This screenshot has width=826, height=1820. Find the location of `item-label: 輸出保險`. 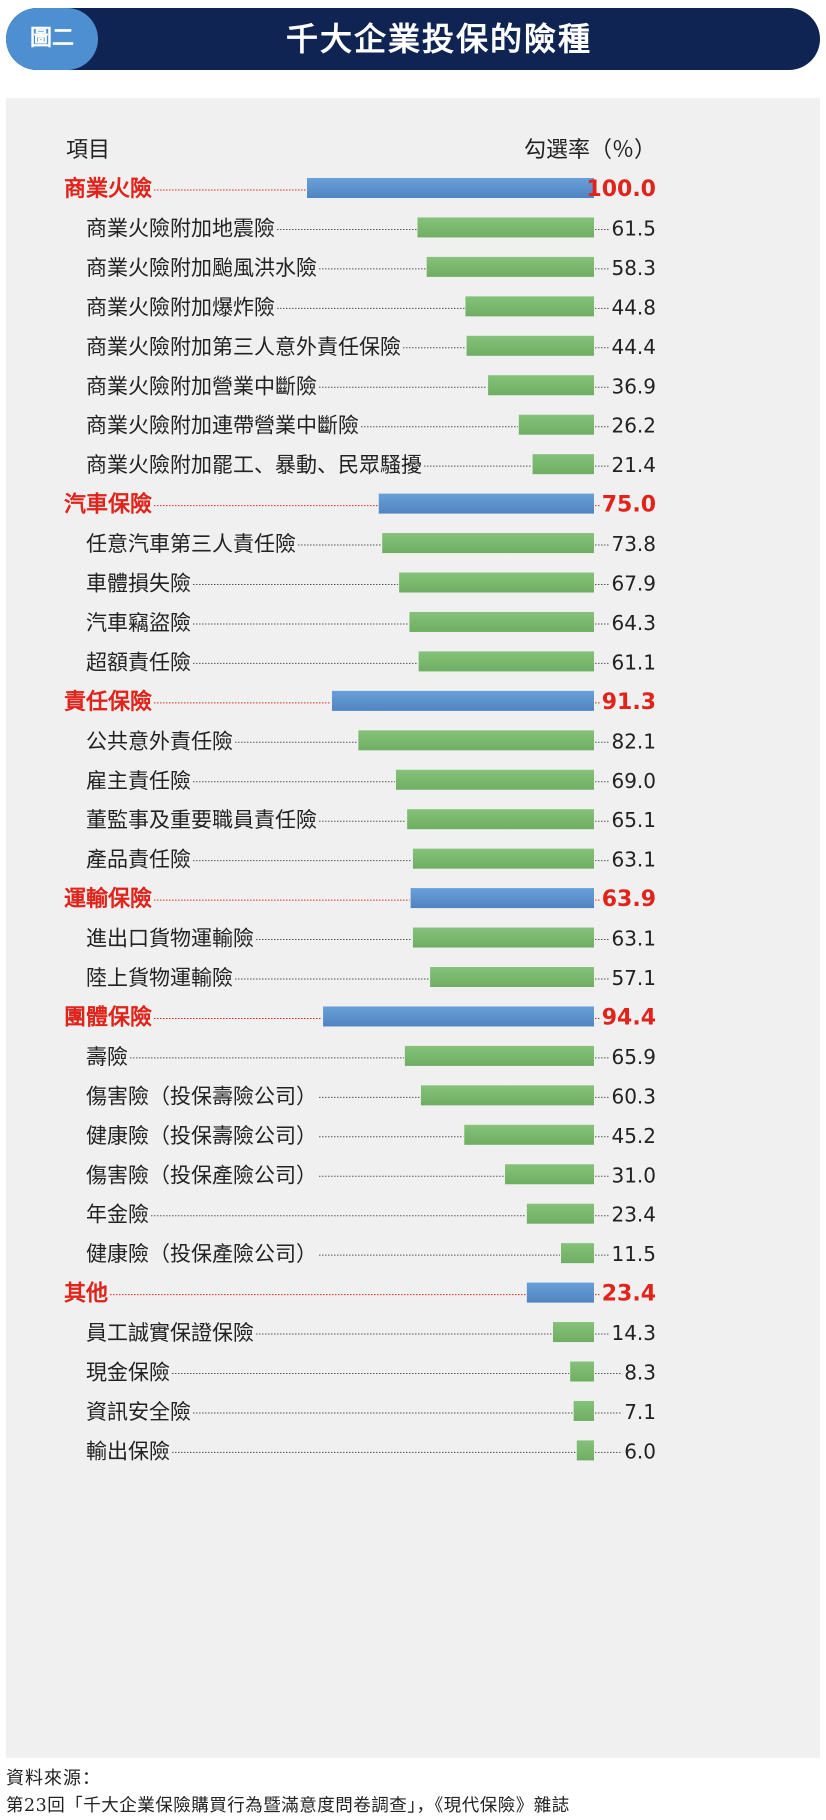

item-label: 輸出保險 is located at coordinates (128, 1451).